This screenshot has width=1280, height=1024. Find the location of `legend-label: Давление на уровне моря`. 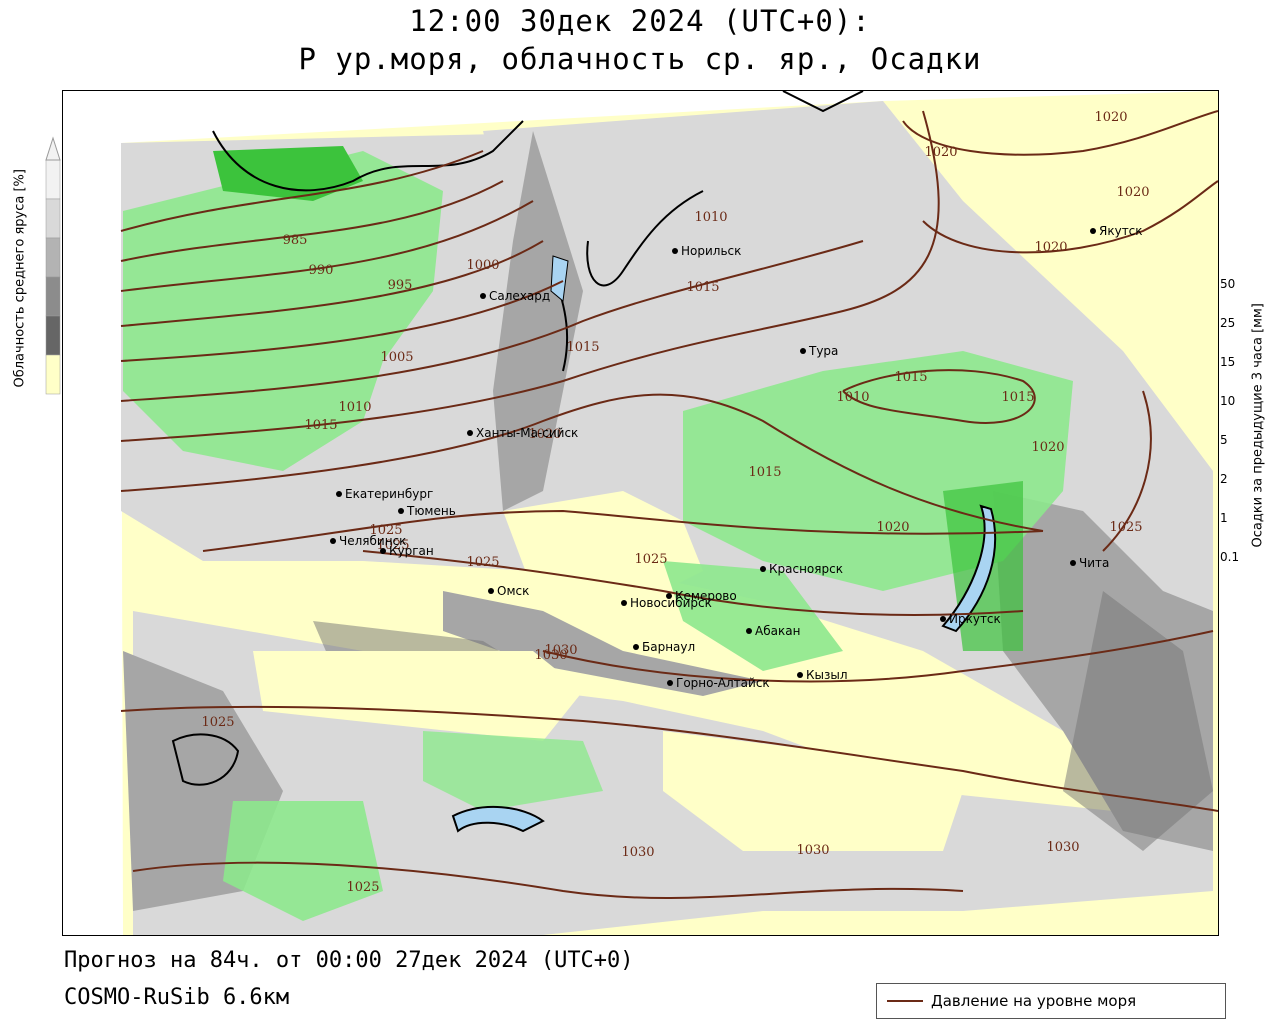

legend-label: Давление на уровне моря is located at coordinates (1034, 1001).